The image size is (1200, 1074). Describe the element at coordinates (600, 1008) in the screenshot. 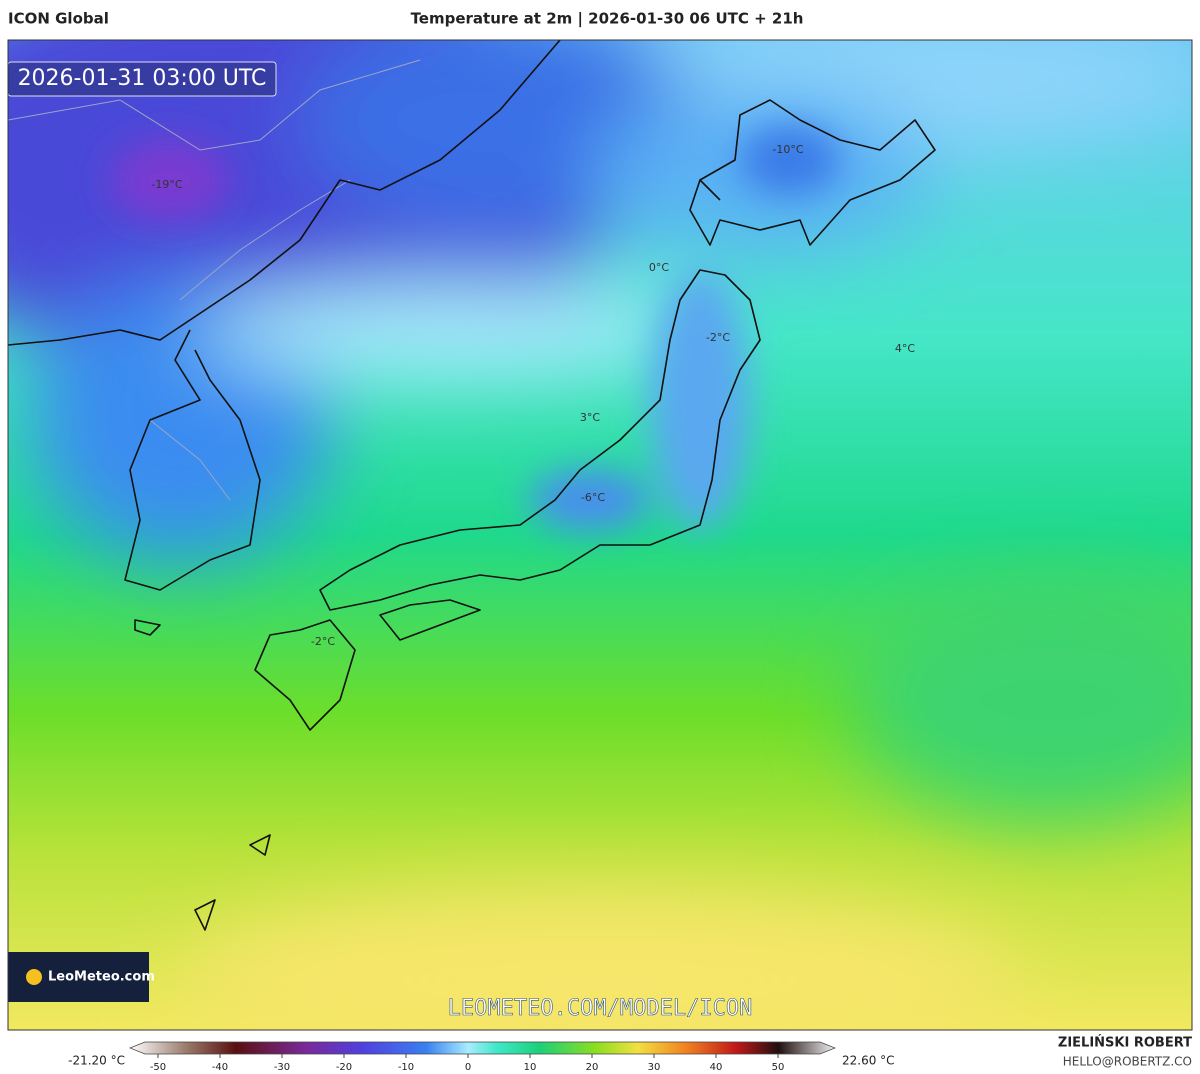

I see `watermark: LEOMETEO.COM/MODEL/ICON` at that location.